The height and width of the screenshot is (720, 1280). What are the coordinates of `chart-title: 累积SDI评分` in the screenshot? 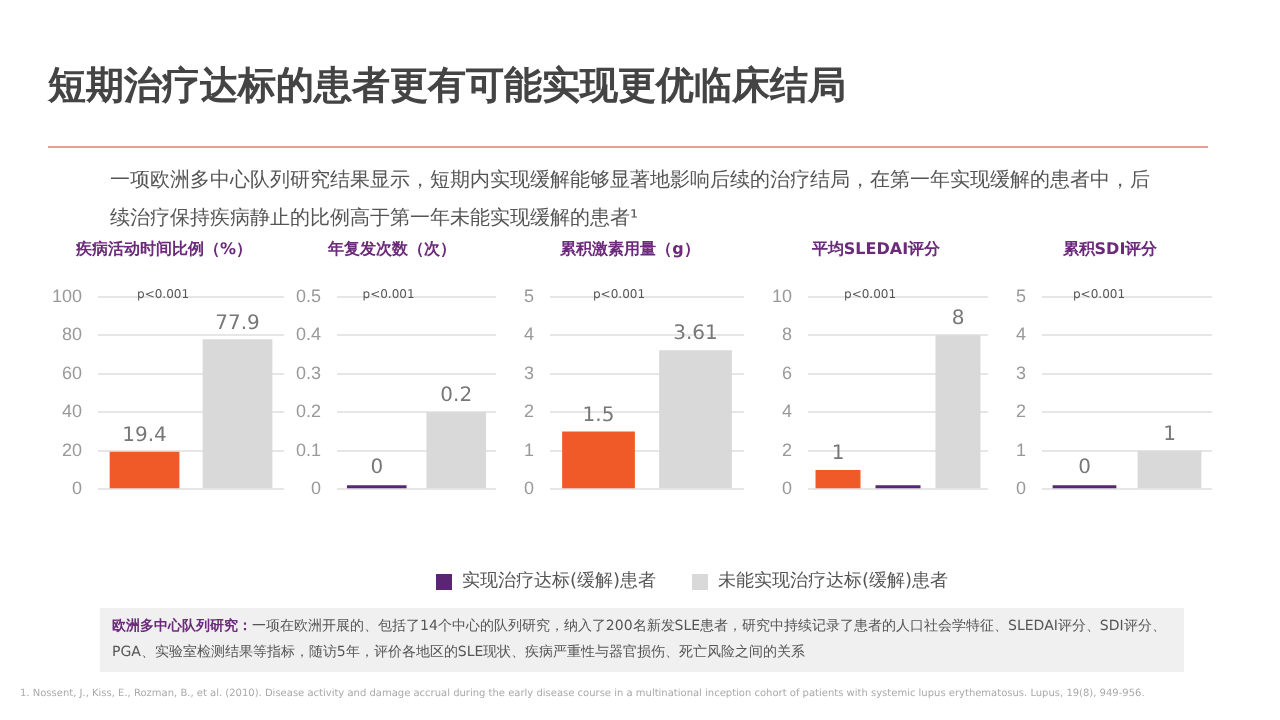 It's located at (1110, 249).